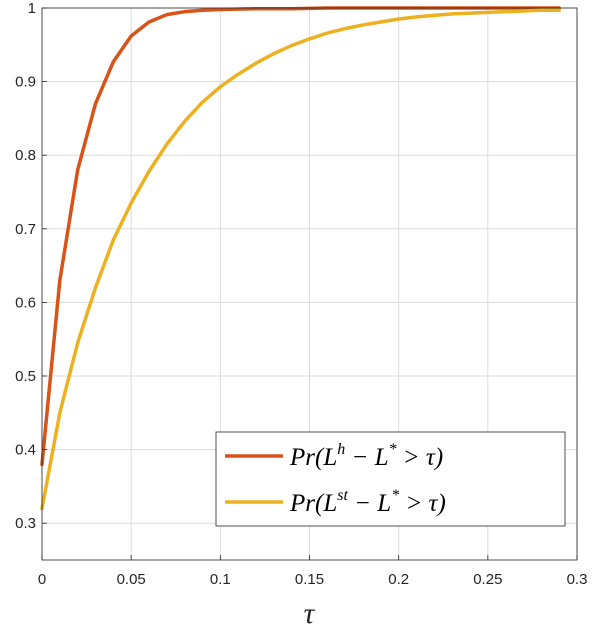  Describe the element at coordinates (25, 82) in the screenshot. I see `y-tick-label: 0.9` at that location.